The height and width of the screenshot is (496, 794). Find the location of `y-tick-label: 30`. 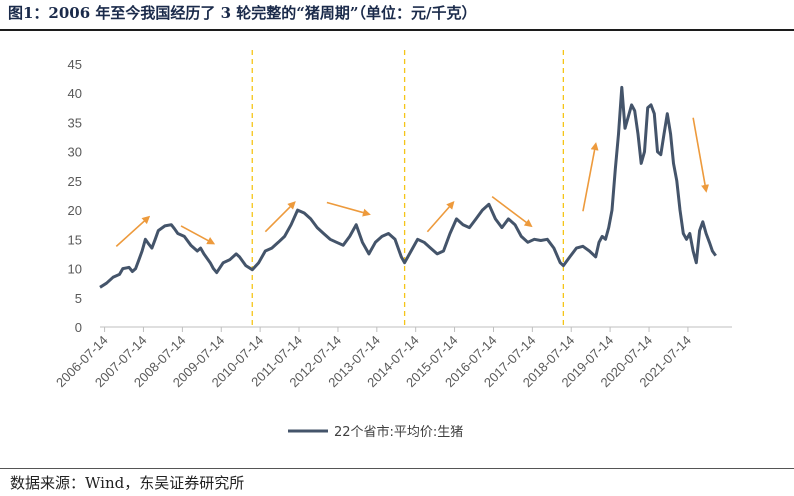

y-tick-label: 30 is located at coordinates (75, 152).